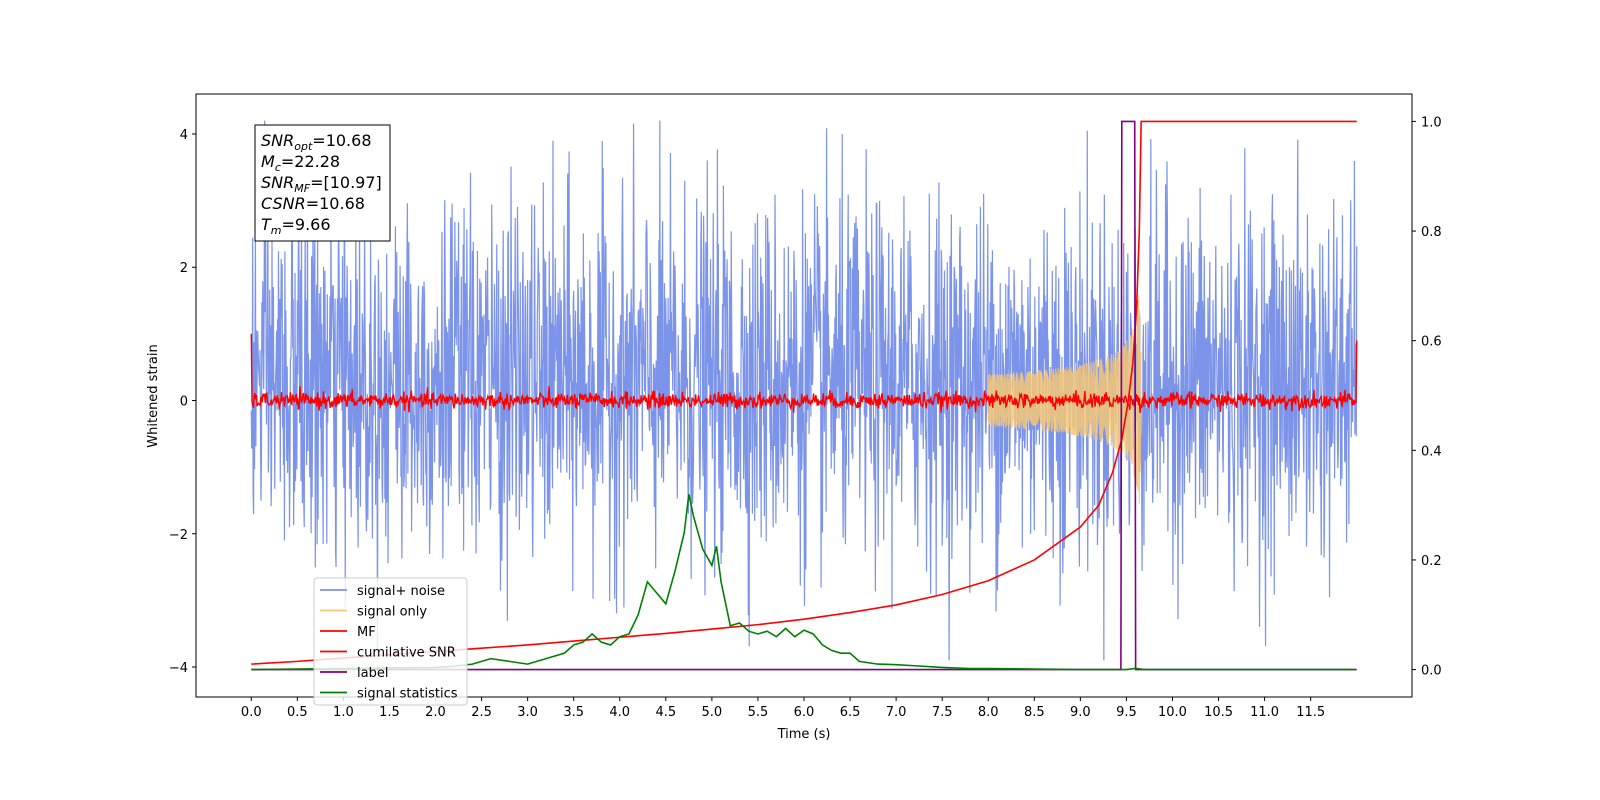 The width and height of the screenshot is (1600, 800). Describe the element at coordinates (366, 632) in the screenshot. I see `legend-entry-label: MF` at that location.